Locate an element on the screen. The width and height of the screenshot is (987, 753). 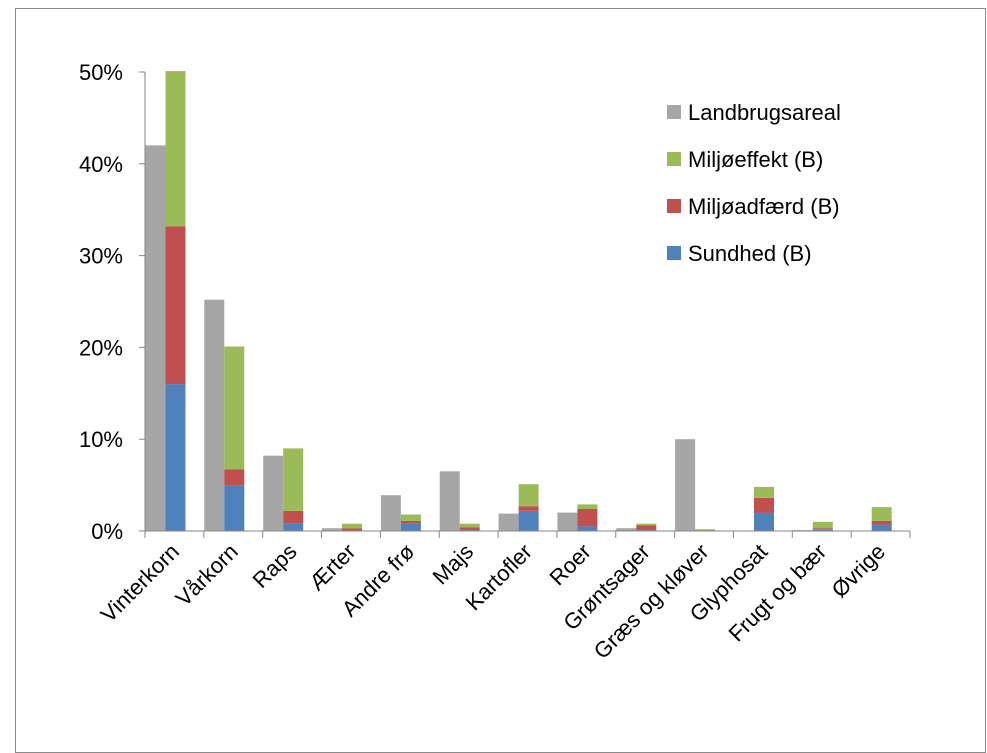
bar-milj-adf-rd-b-glyphosat is located at coordinates (764, 505).